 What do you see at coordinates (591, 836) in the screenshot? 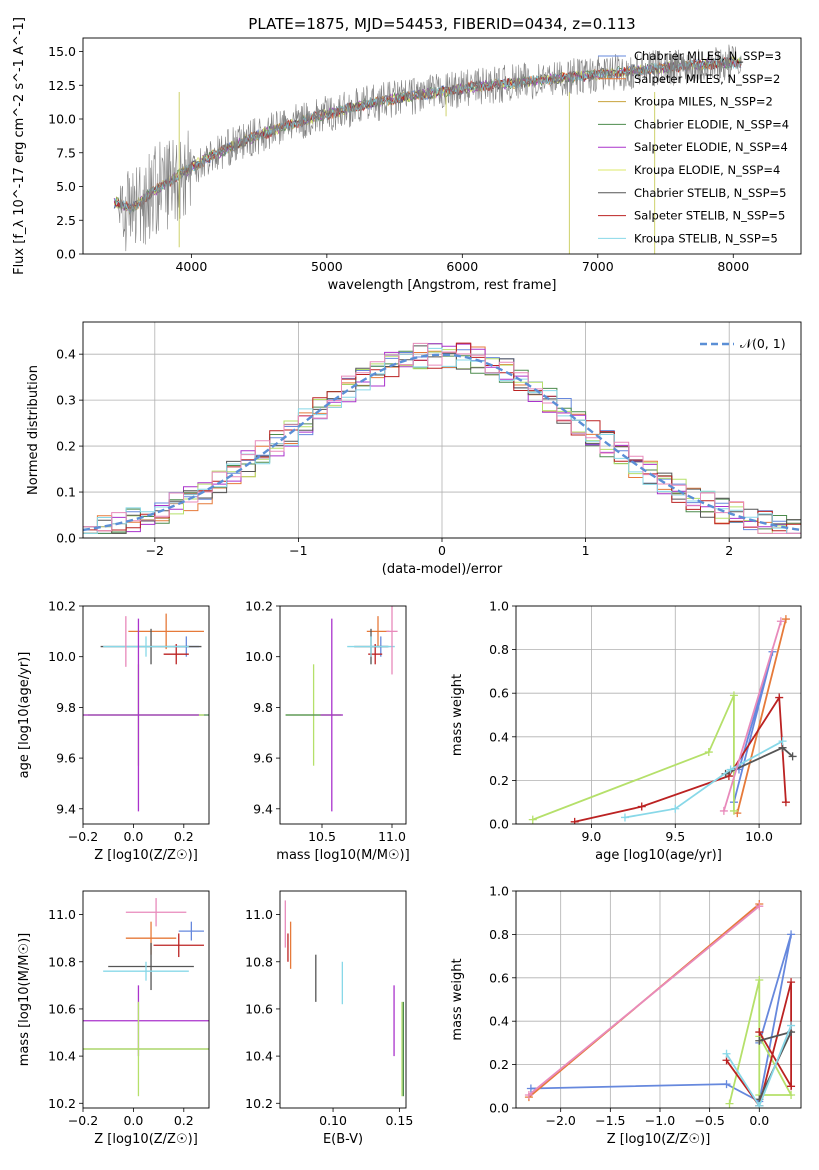
I see `x-tick-label: 9.0` at bounding box center [591, 836].